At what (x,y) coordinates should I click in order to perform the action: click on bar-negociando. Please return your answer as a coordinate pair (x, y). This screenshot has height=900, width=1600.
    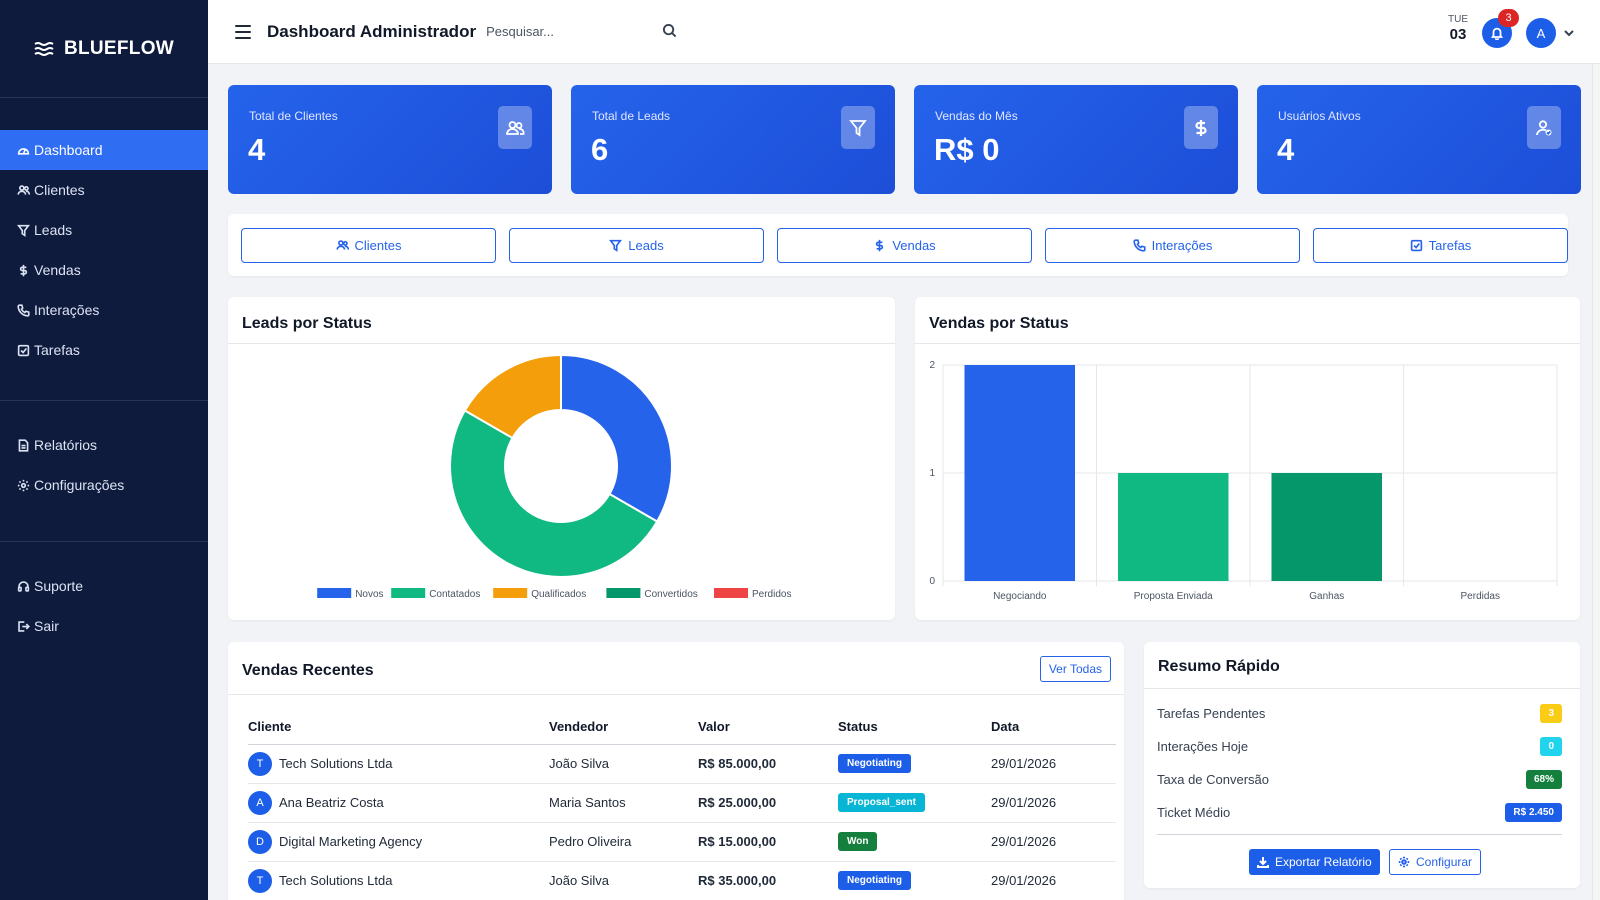
    Looking at the image, I should click on (1020, 473).